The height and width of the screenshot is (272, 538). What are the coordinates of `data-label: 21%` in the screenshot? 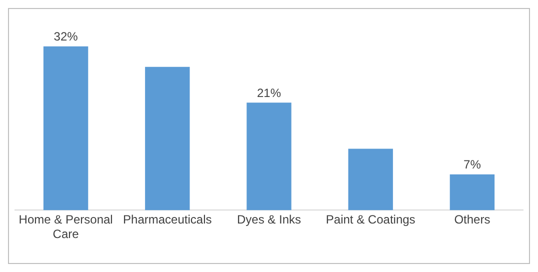 It's located at (269, 93).